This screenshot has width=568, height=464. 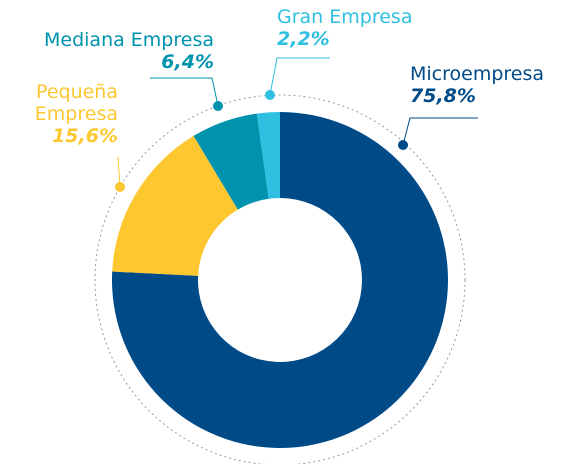 I want to click on category-name: Gran Empresa, so click(x=345, y=17).